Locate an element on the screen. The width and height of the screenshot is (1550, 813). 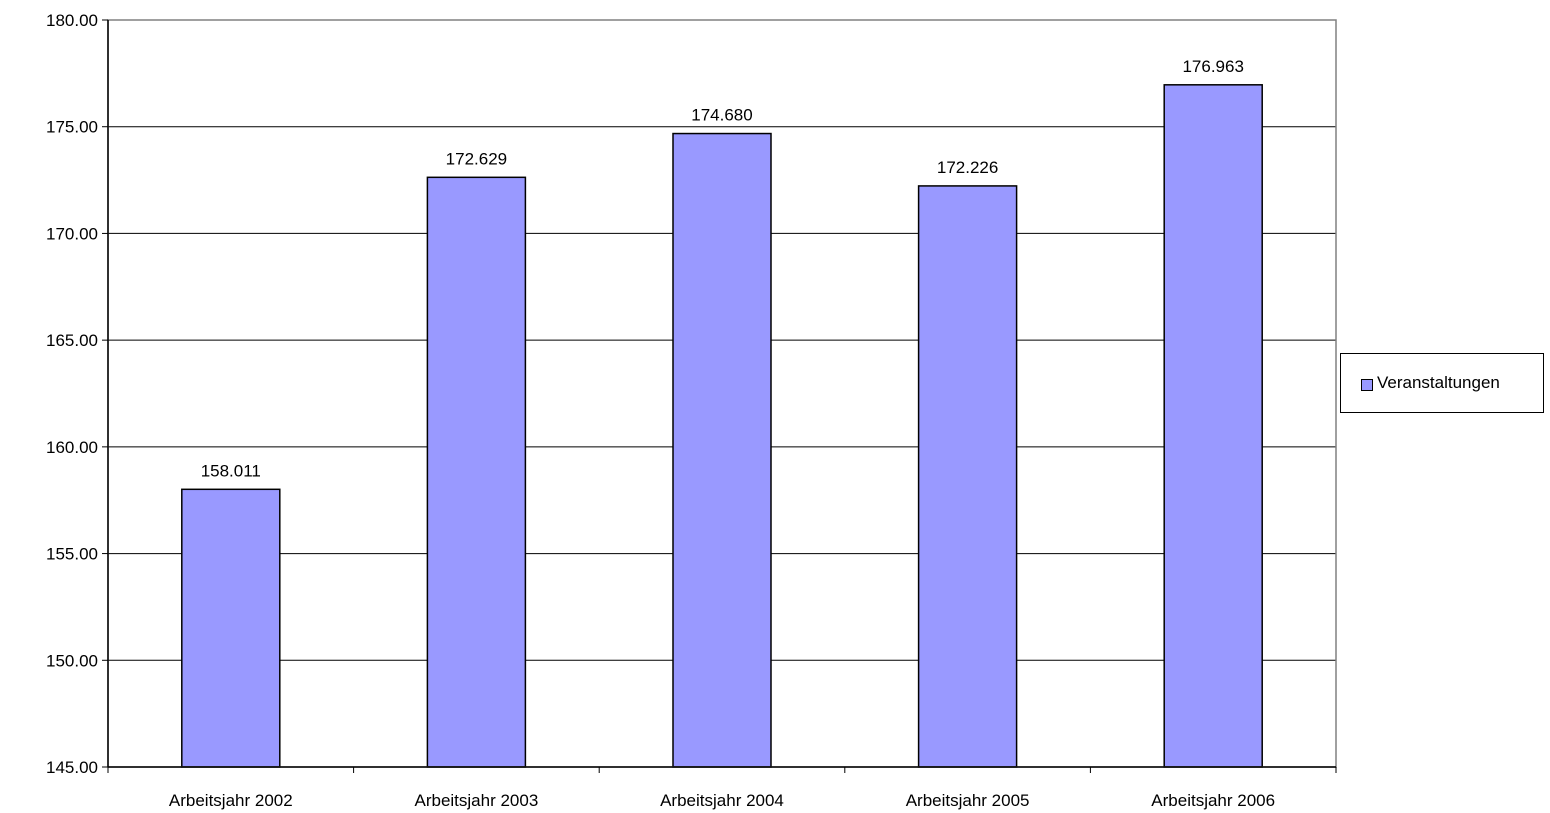
y-tick-label: 160.00 is located at coordinates (72, 447).